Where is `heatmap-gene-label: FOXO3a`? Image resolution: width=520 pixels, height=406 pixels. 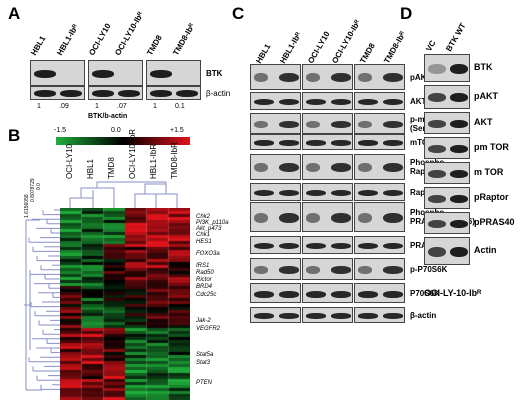 heatmap-gene-label: FOXO3a is located at coordinates (208, 254).